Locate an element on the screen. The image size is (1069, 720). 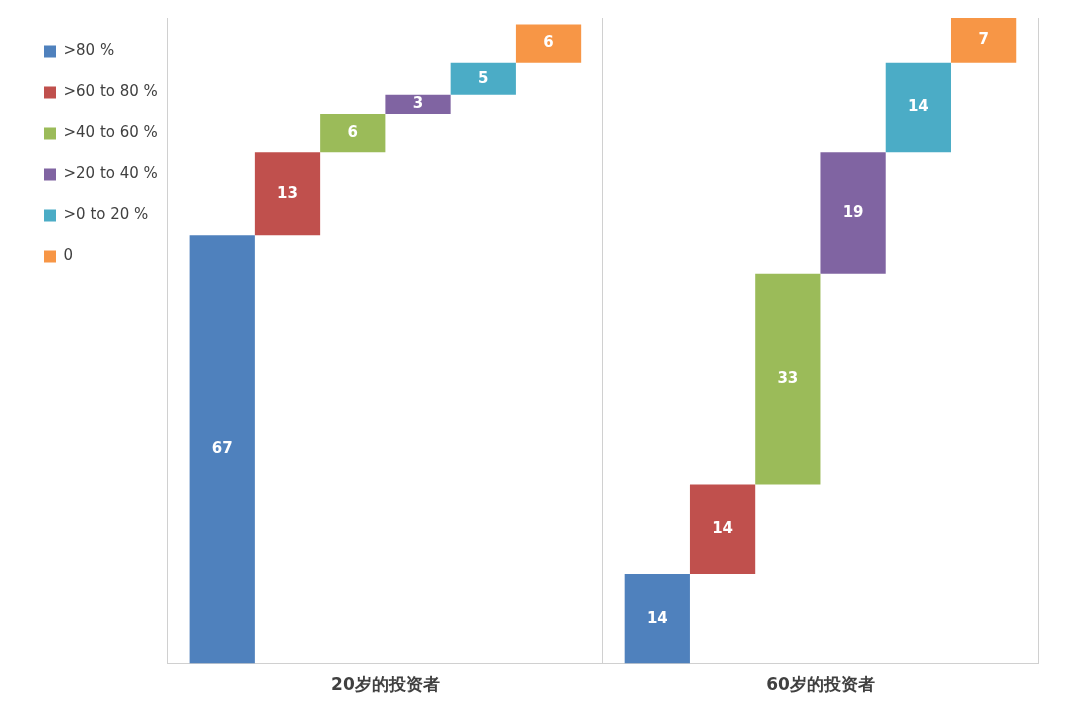
data-label: 13 is located at coordinates (287, 192).